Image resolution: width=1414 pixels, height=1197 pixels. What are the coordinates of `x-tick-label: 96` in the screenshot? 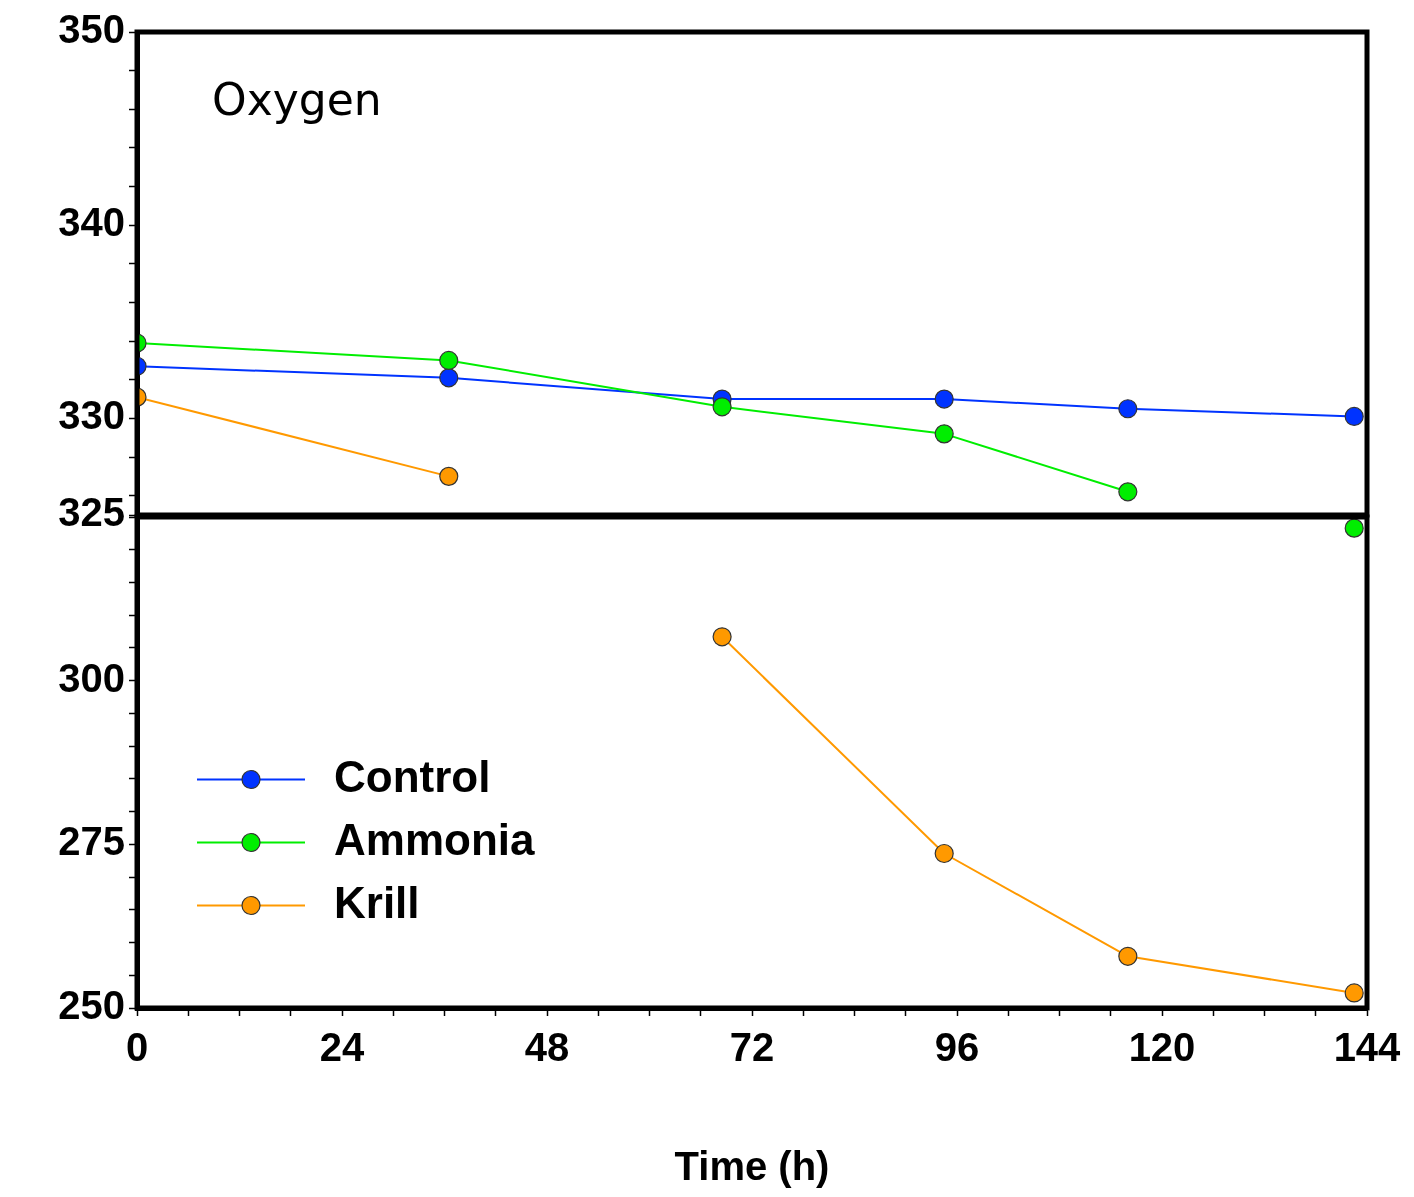 It's located at (957, 1047).